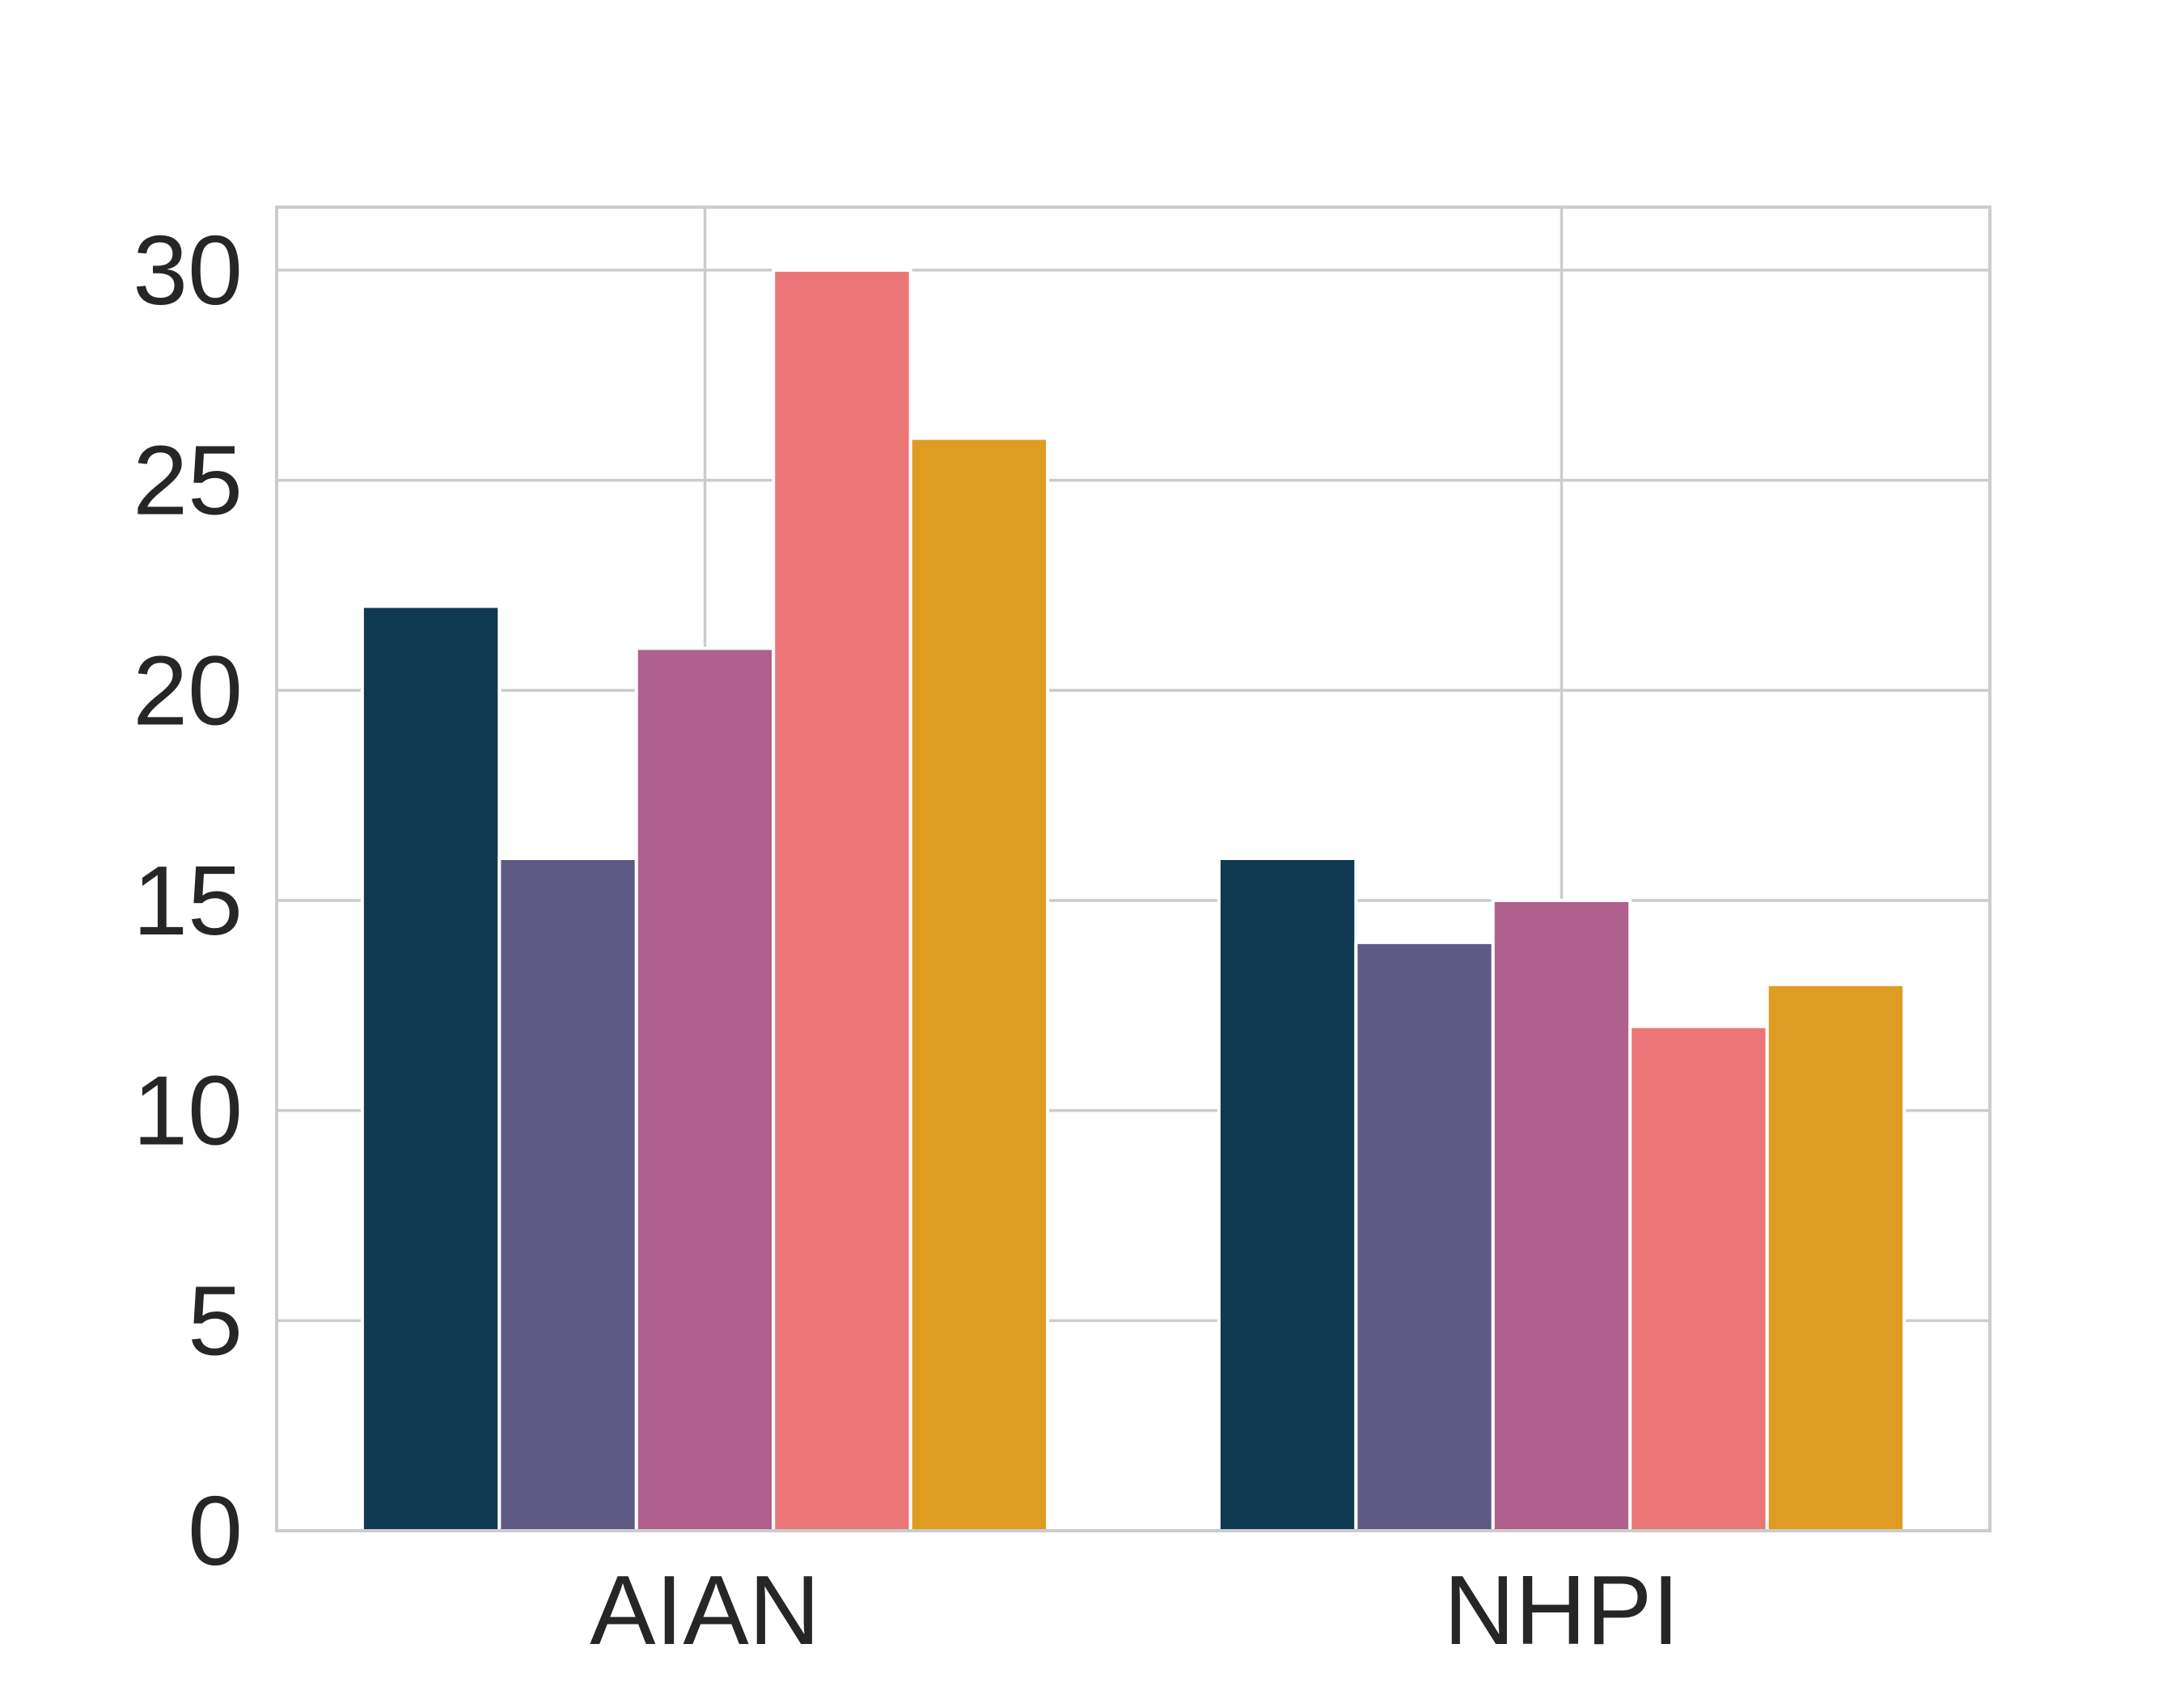 This screenshot has height=1699, width=2184. What do you see at coordinates (1562, 1610) in the screenshot?
I see `x-tick-label: NHPI` at bounding box center [1562, 1610].